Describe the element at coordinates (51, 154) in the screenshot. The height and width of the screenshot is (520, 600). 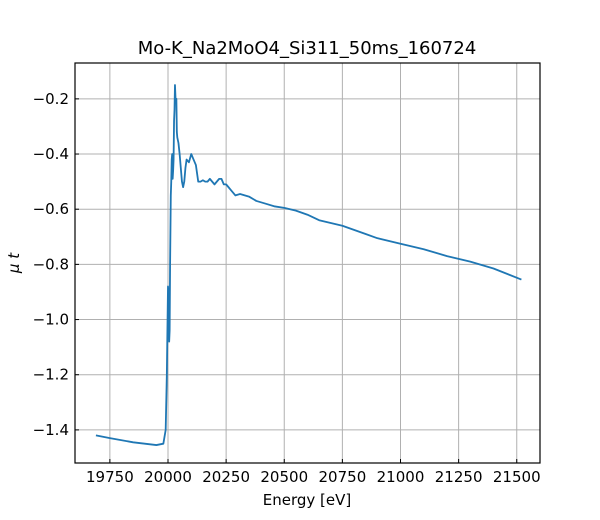
I see `y-tick-label: −0.4` at that location.